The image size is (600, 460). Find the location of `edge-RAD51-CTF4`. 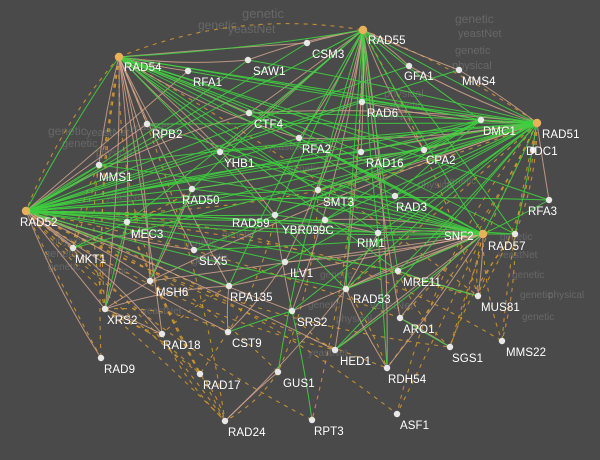

edge-RAD51-CTF4 is located at coordinates (393, 118).